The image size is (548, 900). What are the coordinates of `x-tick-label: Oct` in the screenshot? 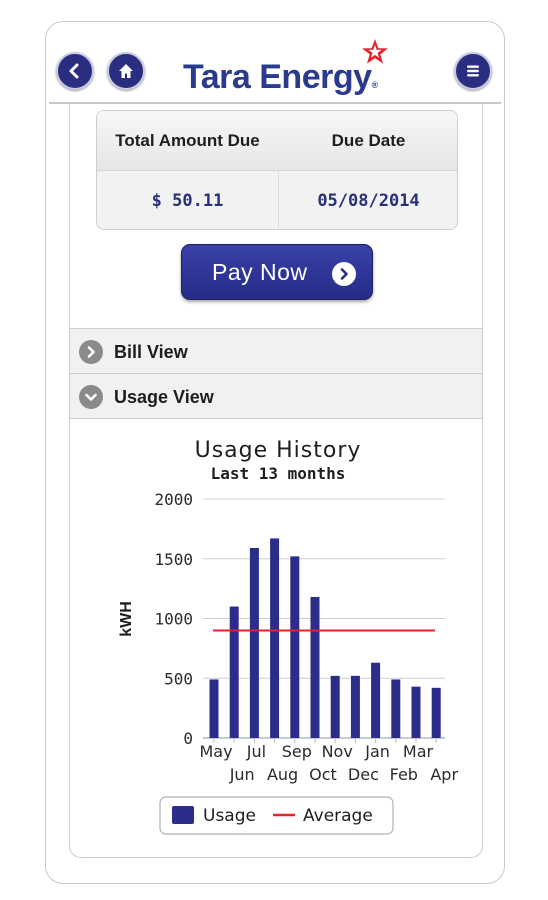 It's located at (323, 774).